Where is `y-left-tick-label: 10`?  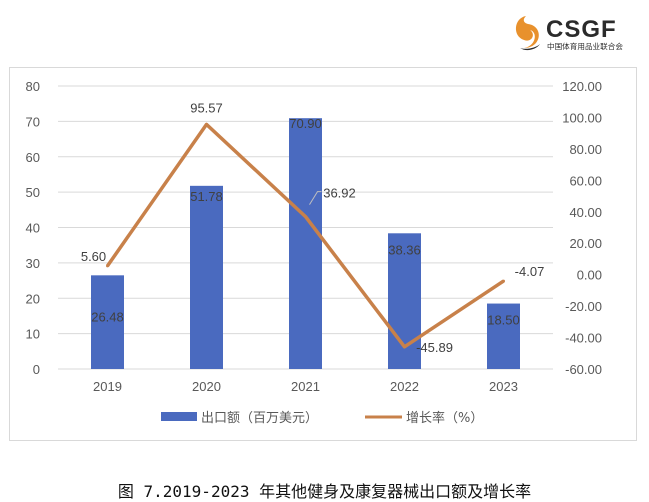
y-left-tick-label: 10 is located at coordinates (33, 334).